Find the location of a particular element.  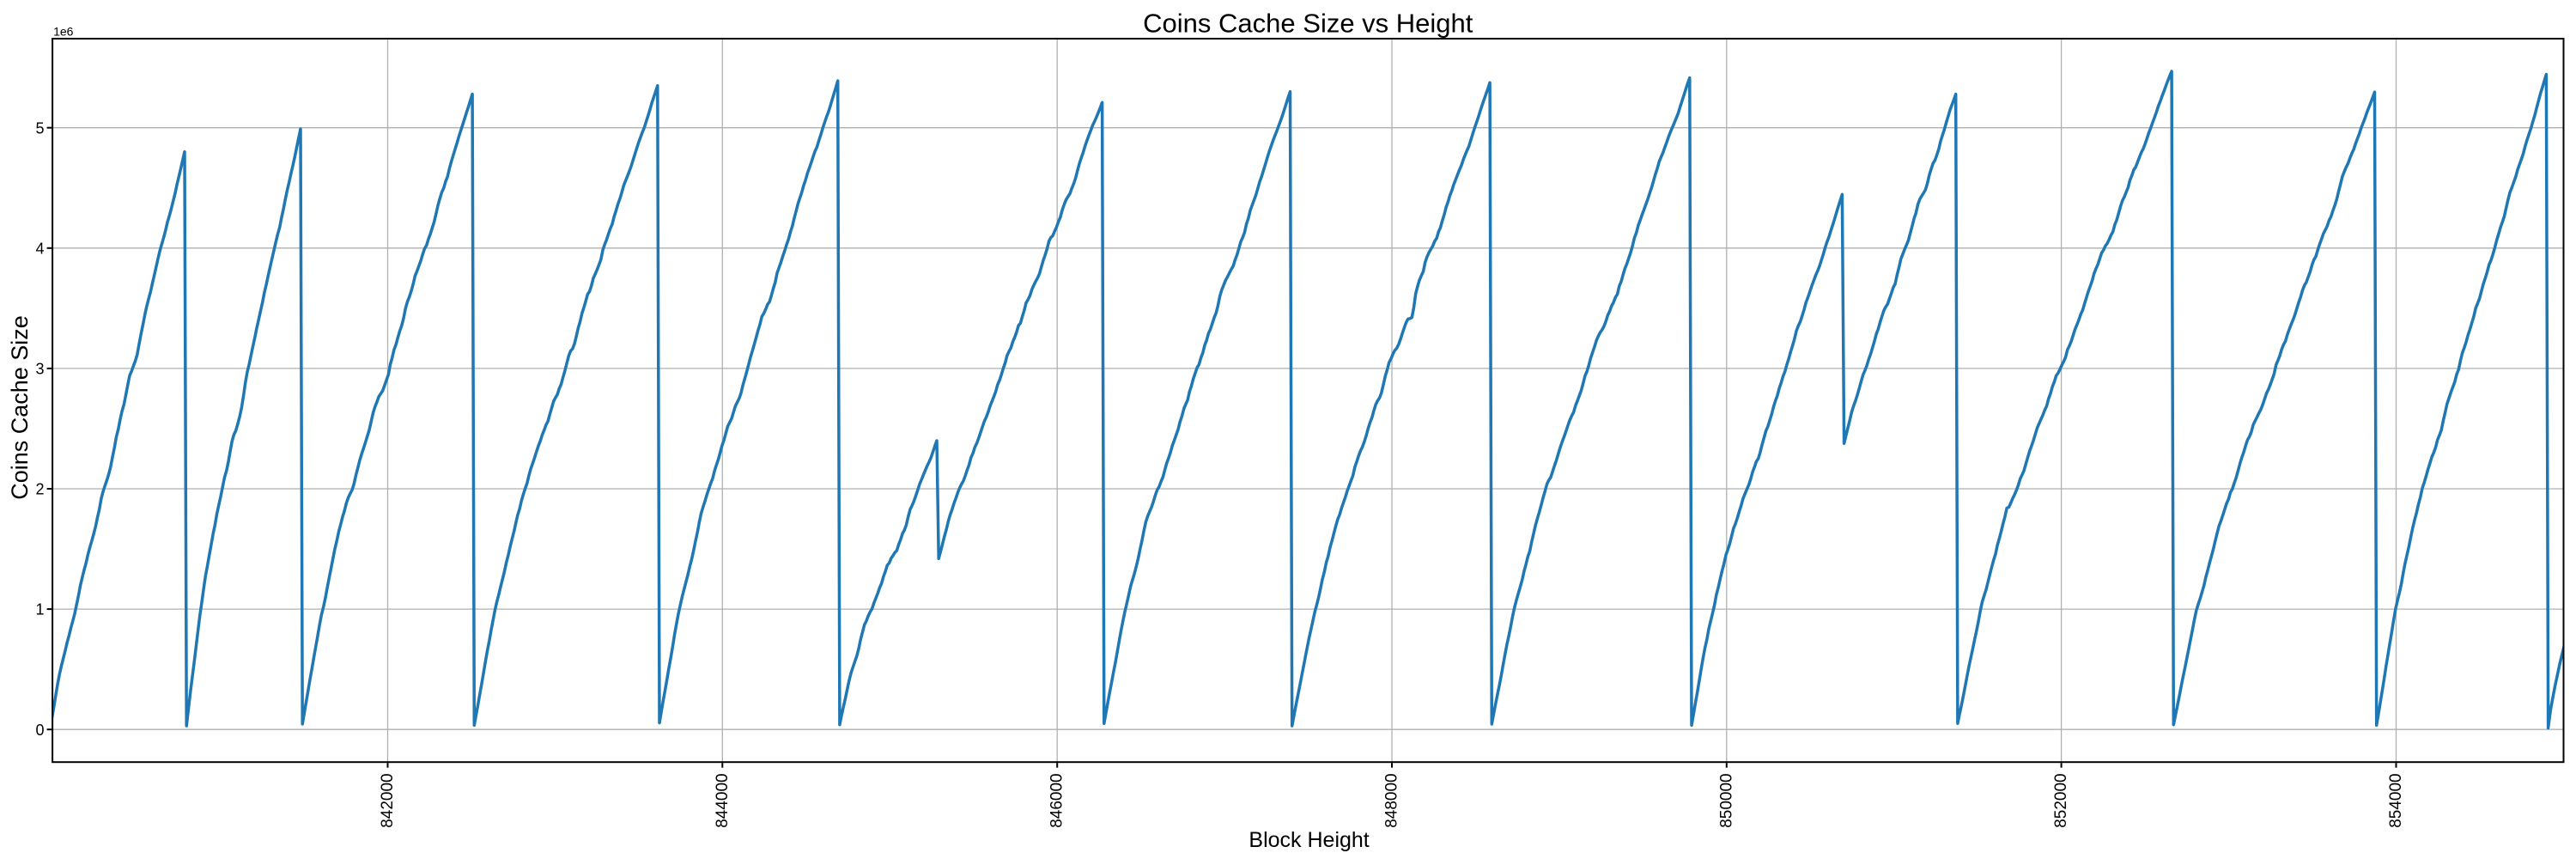

svg-text: 854000 is located at coordinates (2396, 800).